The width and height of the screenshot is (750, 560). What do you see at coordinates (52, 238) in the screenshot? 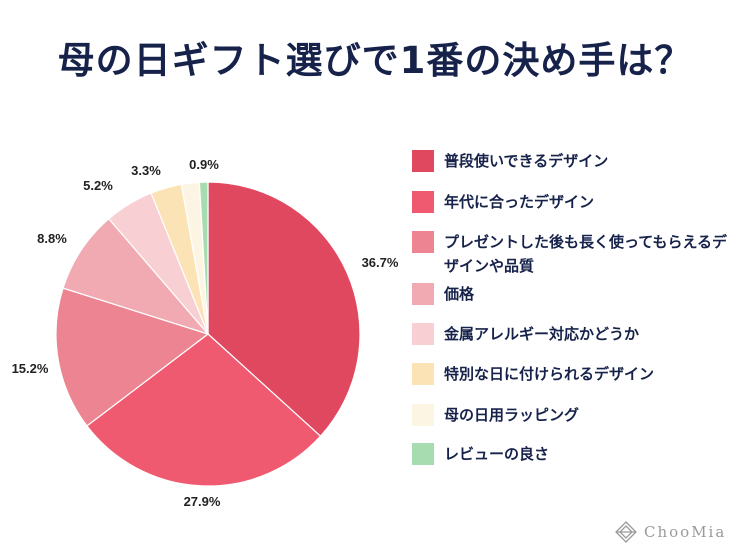
I see `slice-percentage-label: 8.8%` at bounding box center [52, 238].